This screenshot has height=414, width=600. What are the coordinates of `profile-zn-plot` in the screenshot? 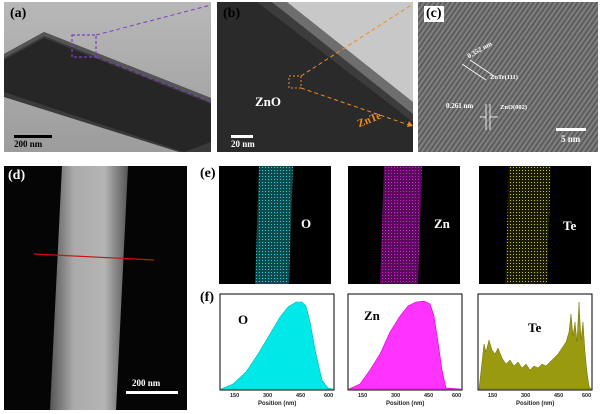 It's located at (405, 342).